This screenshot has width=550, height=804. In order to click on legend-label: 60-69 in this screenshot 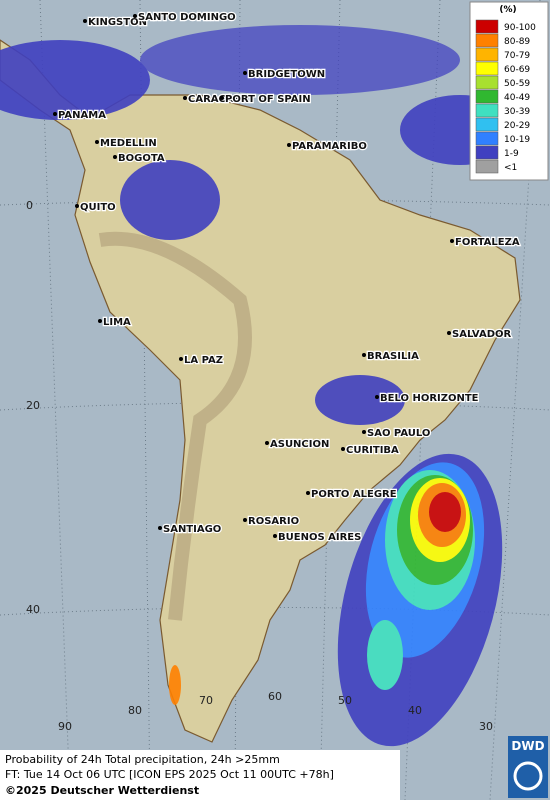, I will do `click(517, 70)`.